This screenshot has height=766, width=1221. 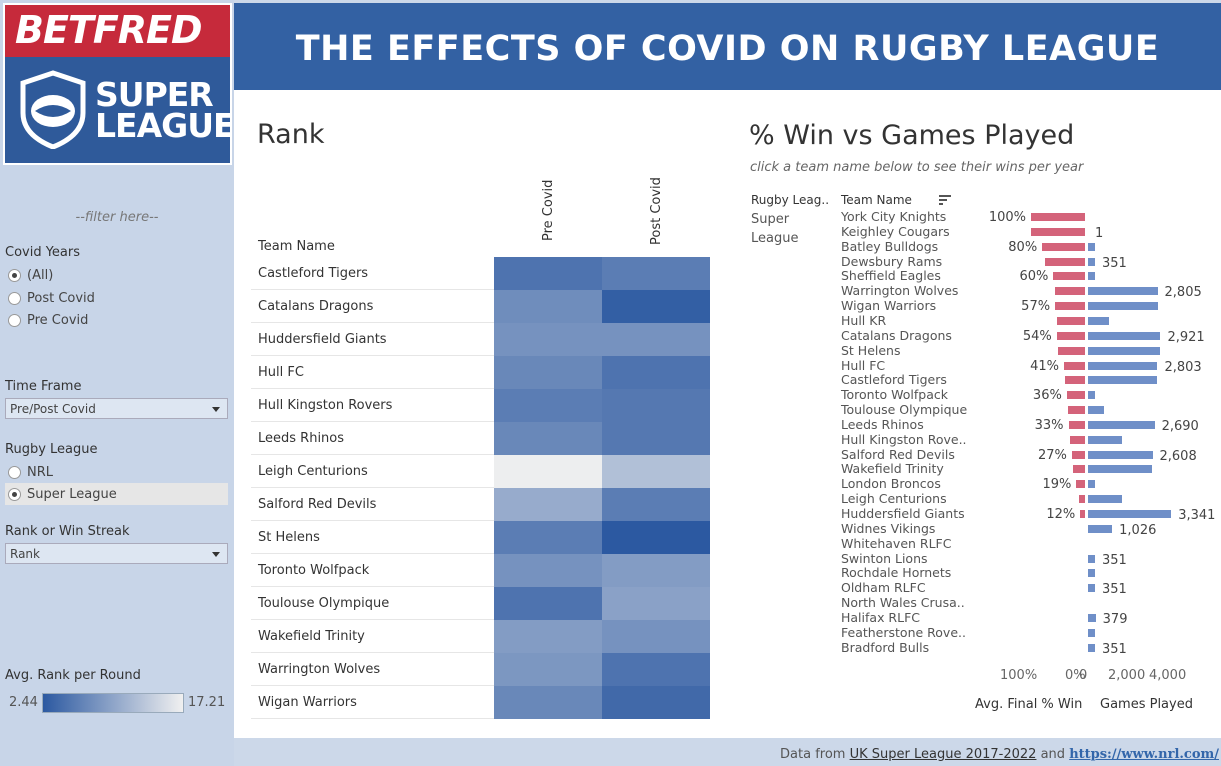 I want to click on team-name-label: Bradford Bulls, so click(x=885, y=647).